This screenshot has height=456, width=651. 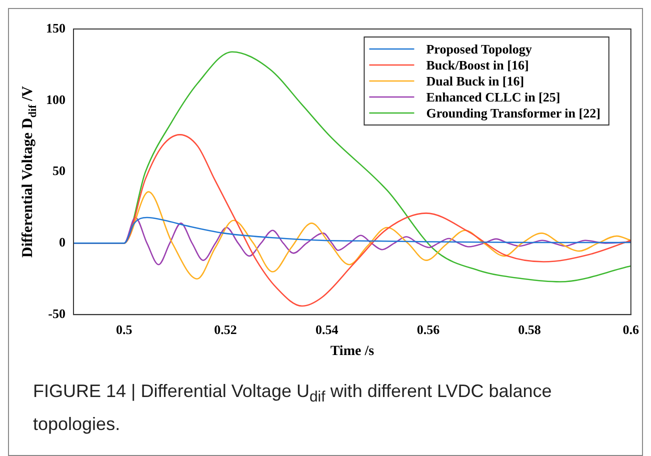 What do you see at coordinates (479, 48) in the screenshot?
I see `legend-label: Proposed Topology` at bounding box center [479, 48].